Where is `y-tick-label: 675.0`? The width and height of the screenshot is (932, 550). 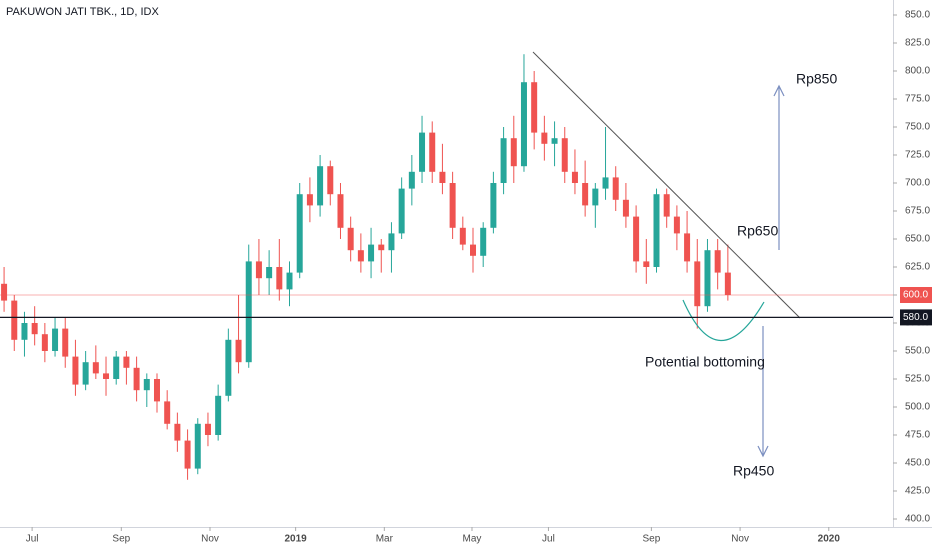 y-tick-label: 675.0 is located at coordinates (917, 211).